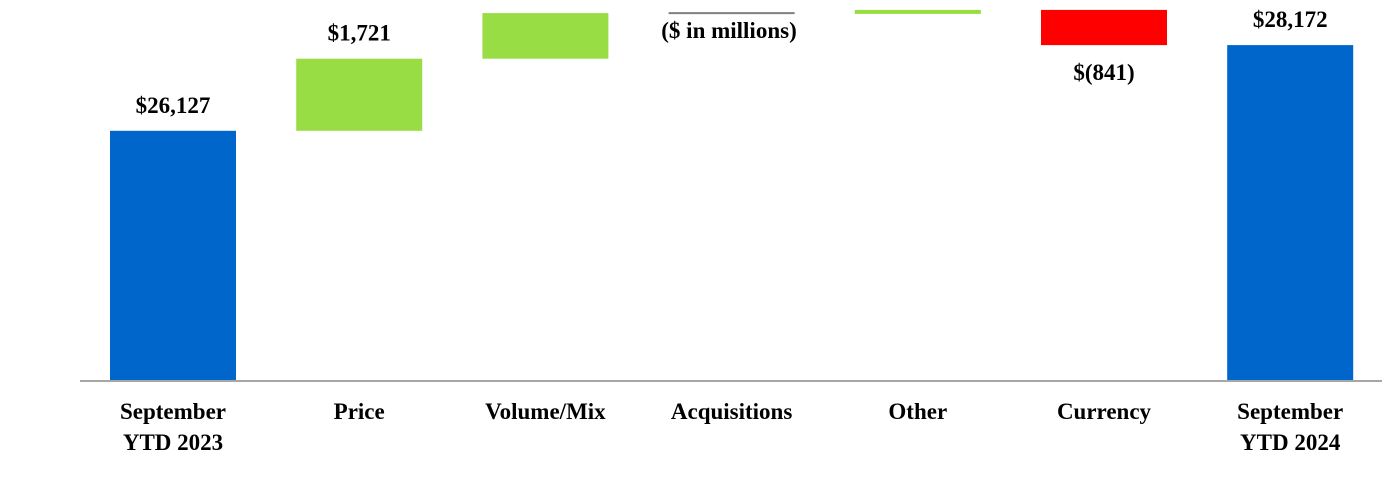 The height and width of the screenshot is (485, 1400). I want to click on category-label-line: Price, so click(359, 411).